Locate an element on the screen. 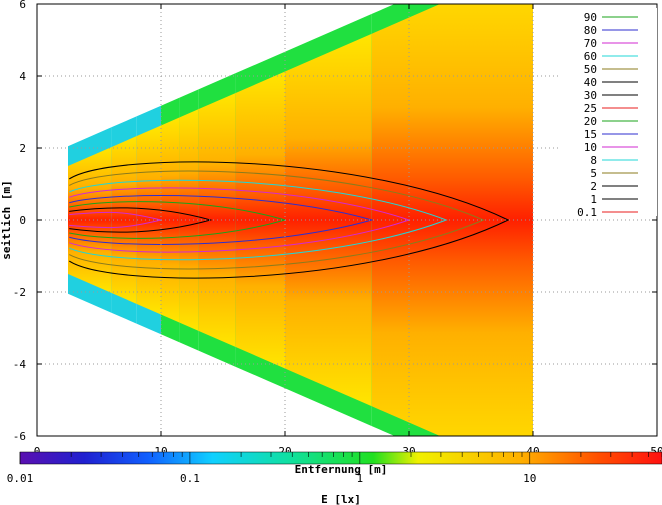 The image size is (662, 505). legend-label: 40 is located at coordinates (590, 82).